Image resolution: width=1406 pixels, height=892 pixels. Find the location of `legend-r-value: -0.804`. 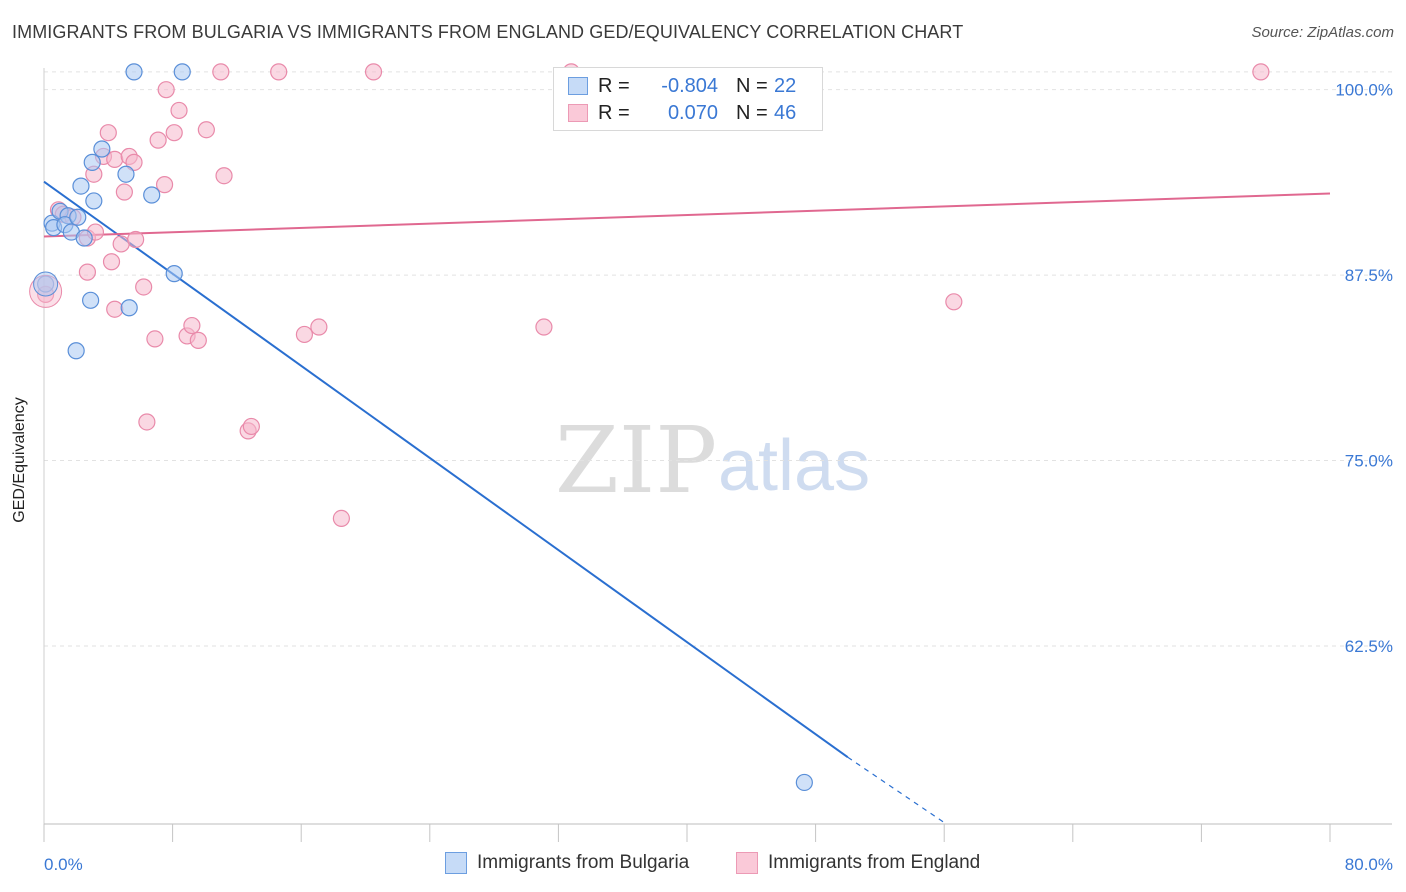

legend-r-value: -0.804 is located at coordinates (689, 85).